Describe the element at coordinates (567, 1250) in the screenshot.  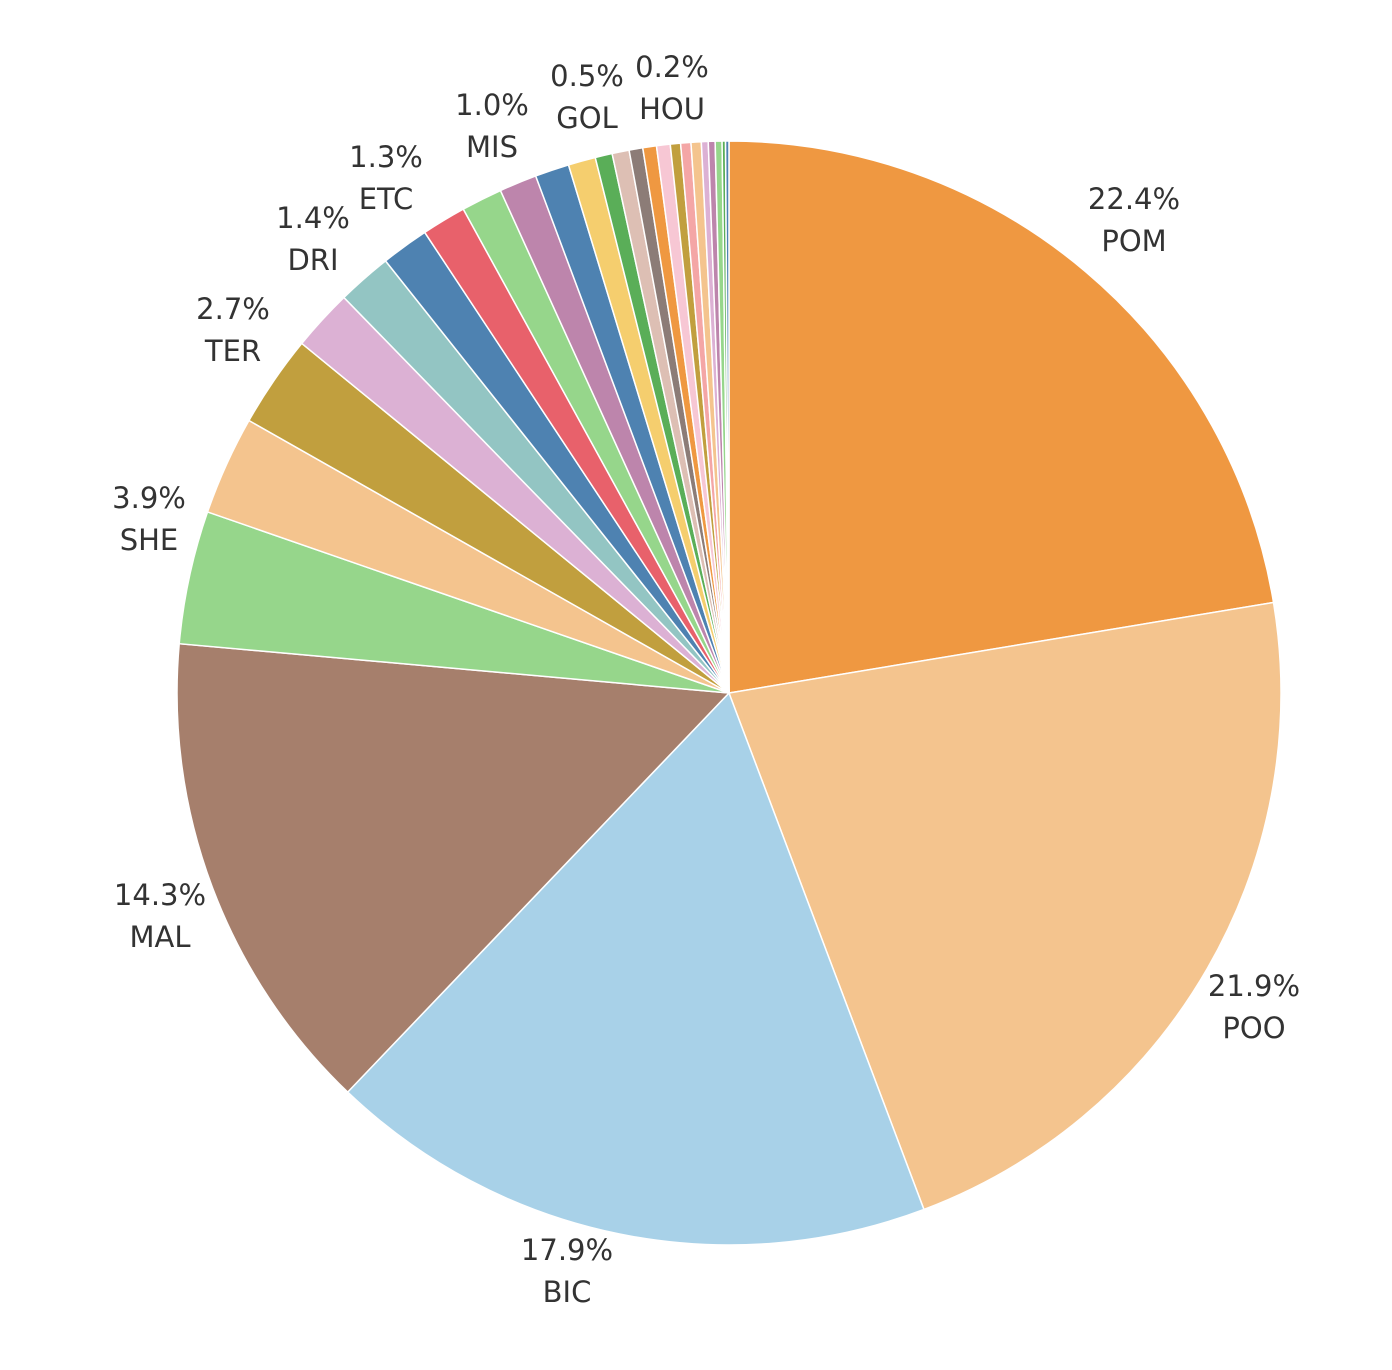
I see `slice-percent-label: 17.9%` at that location.